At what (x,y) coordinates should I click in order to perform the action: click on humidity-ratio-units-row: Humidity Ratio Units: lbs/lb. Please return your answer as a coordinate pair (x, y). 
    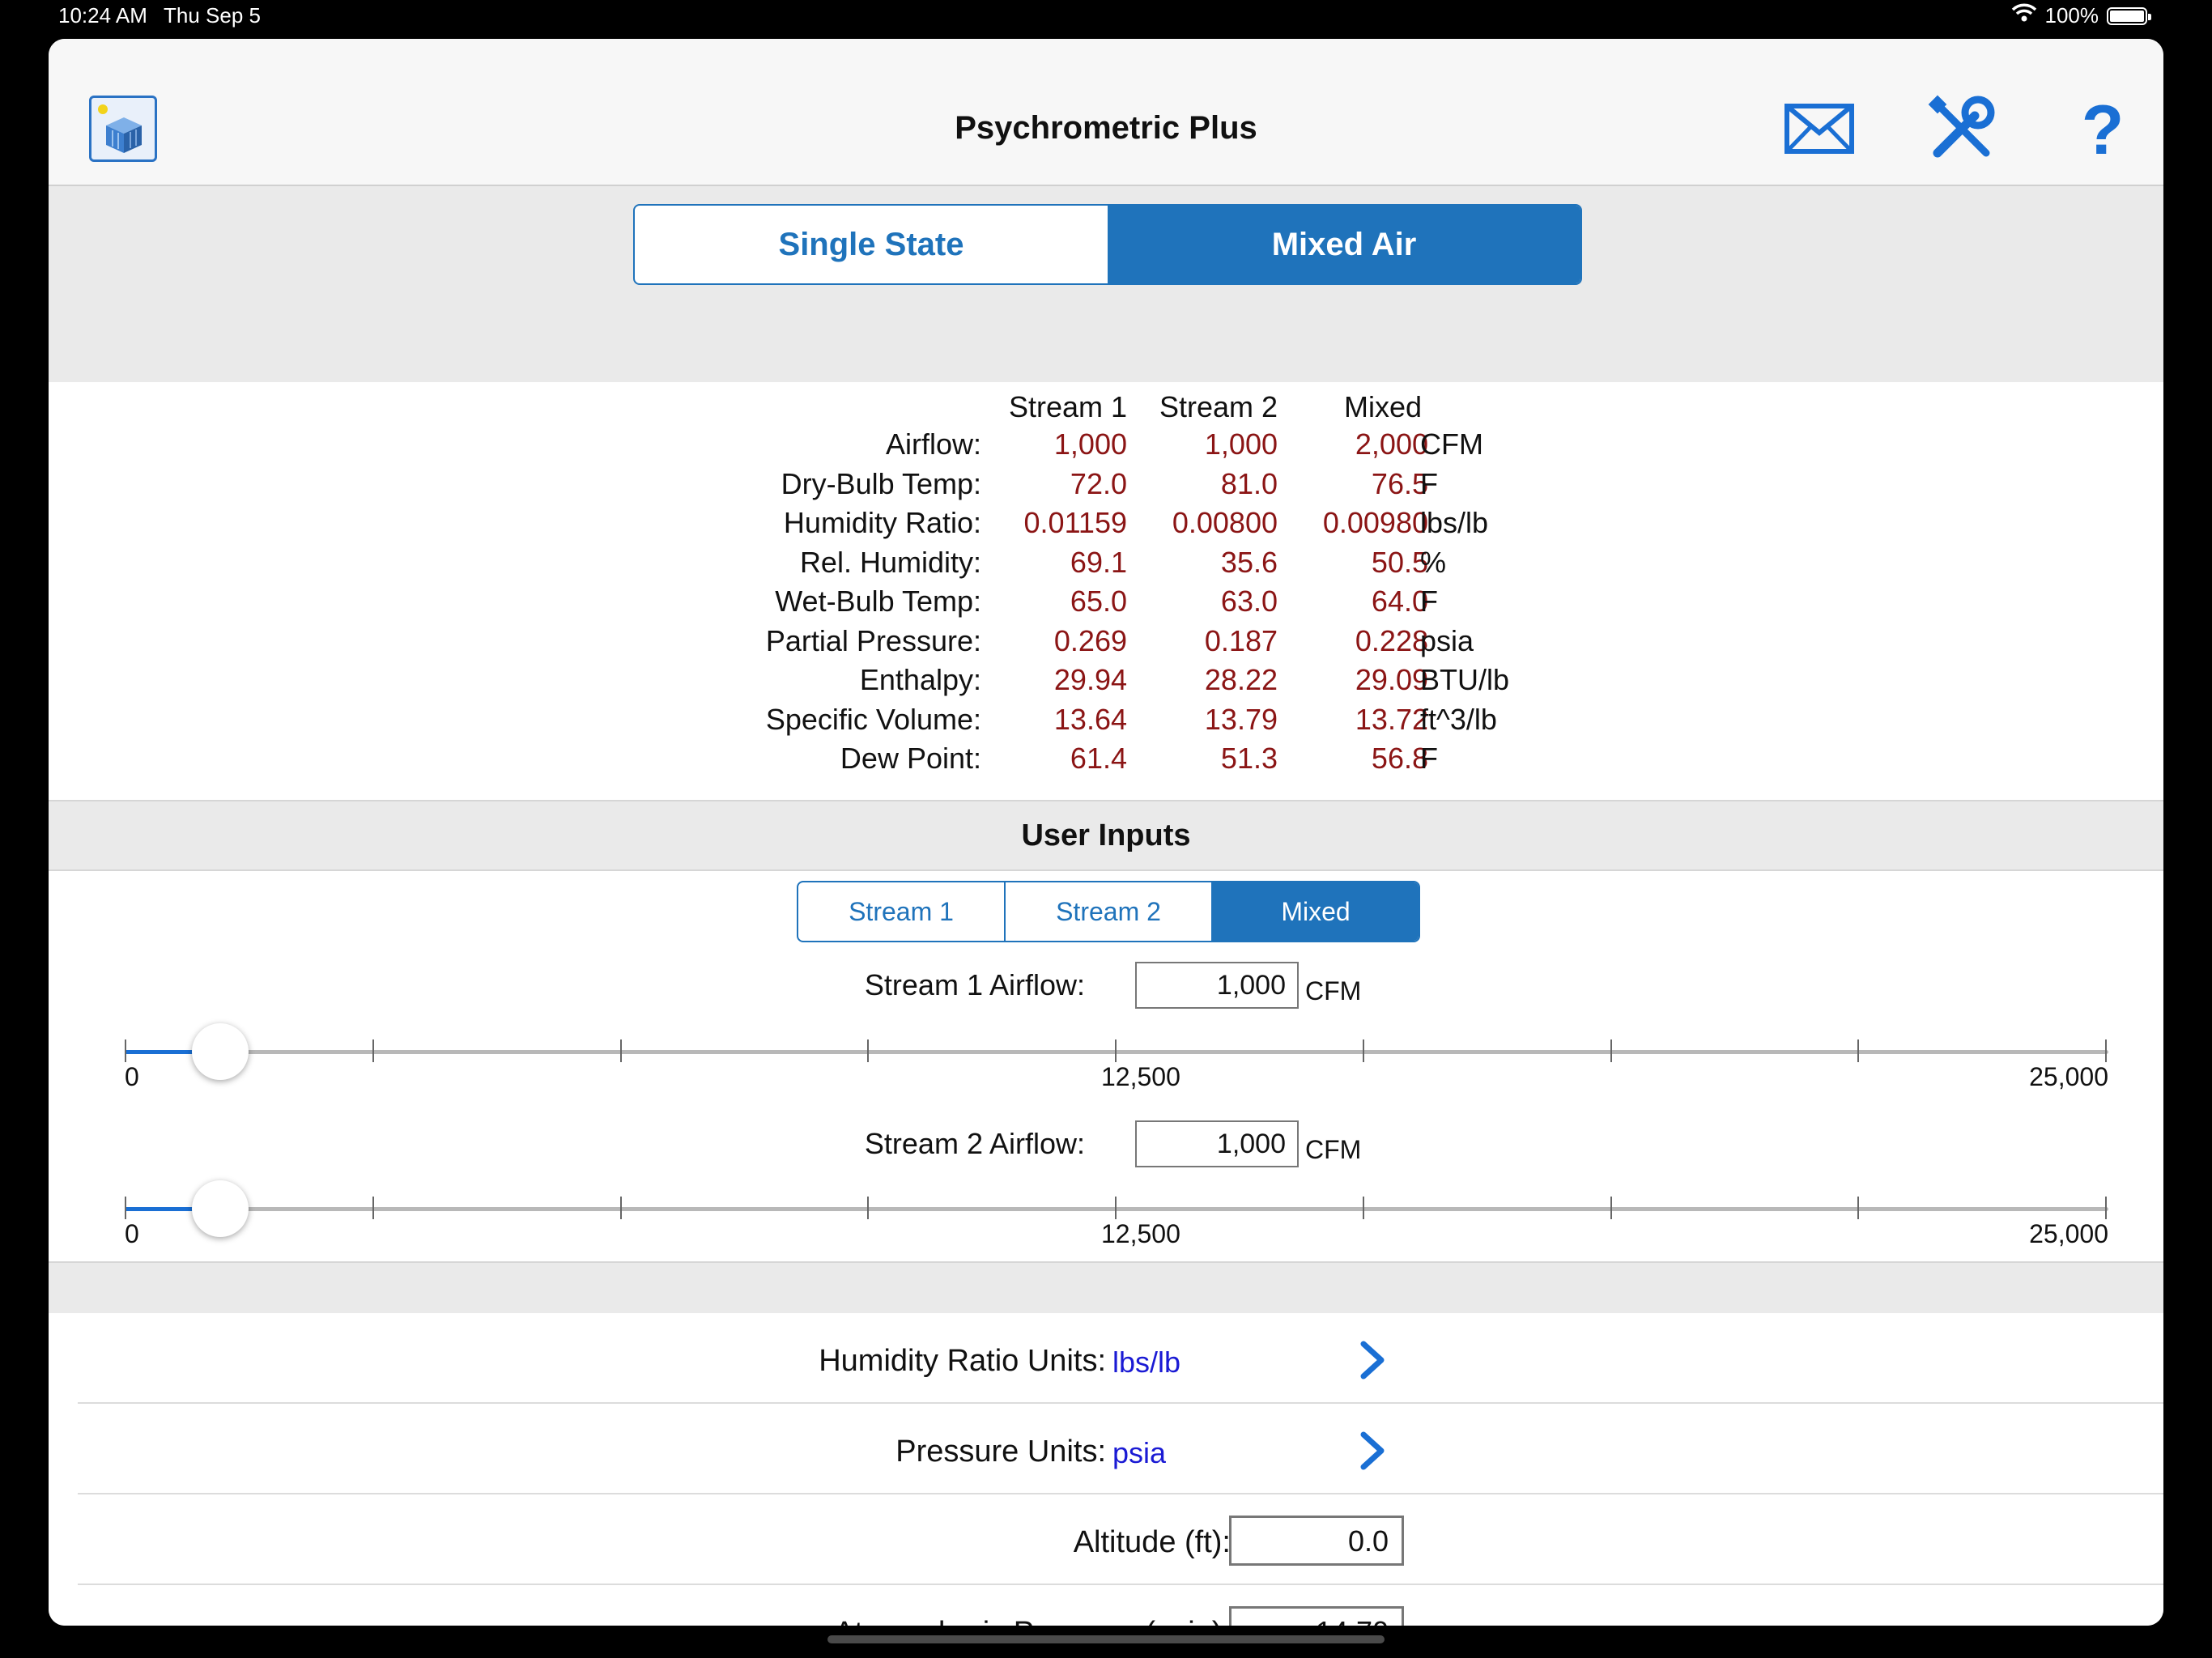
    Looking at the image, I should click on (1106, 1358).